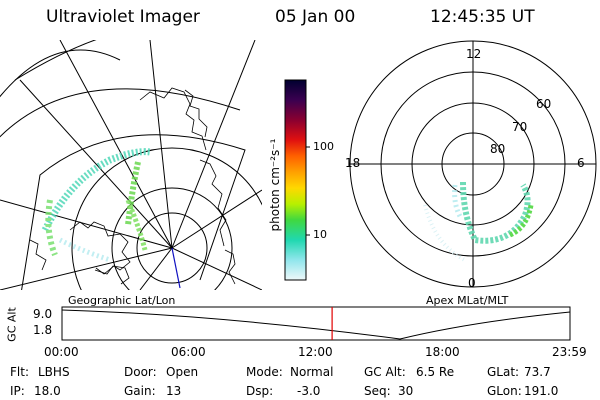  I want to click on mlt-label-noon: 12, so click(474, 54).